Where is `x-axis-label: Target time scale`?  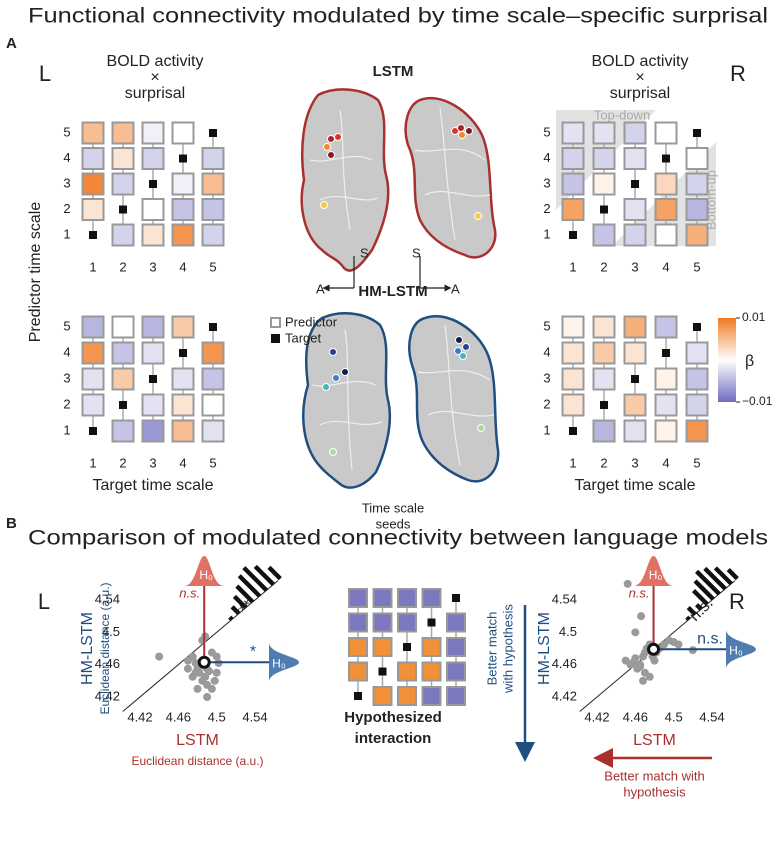
x-axis-label: Target time scale is located at coordinates (635, 485).